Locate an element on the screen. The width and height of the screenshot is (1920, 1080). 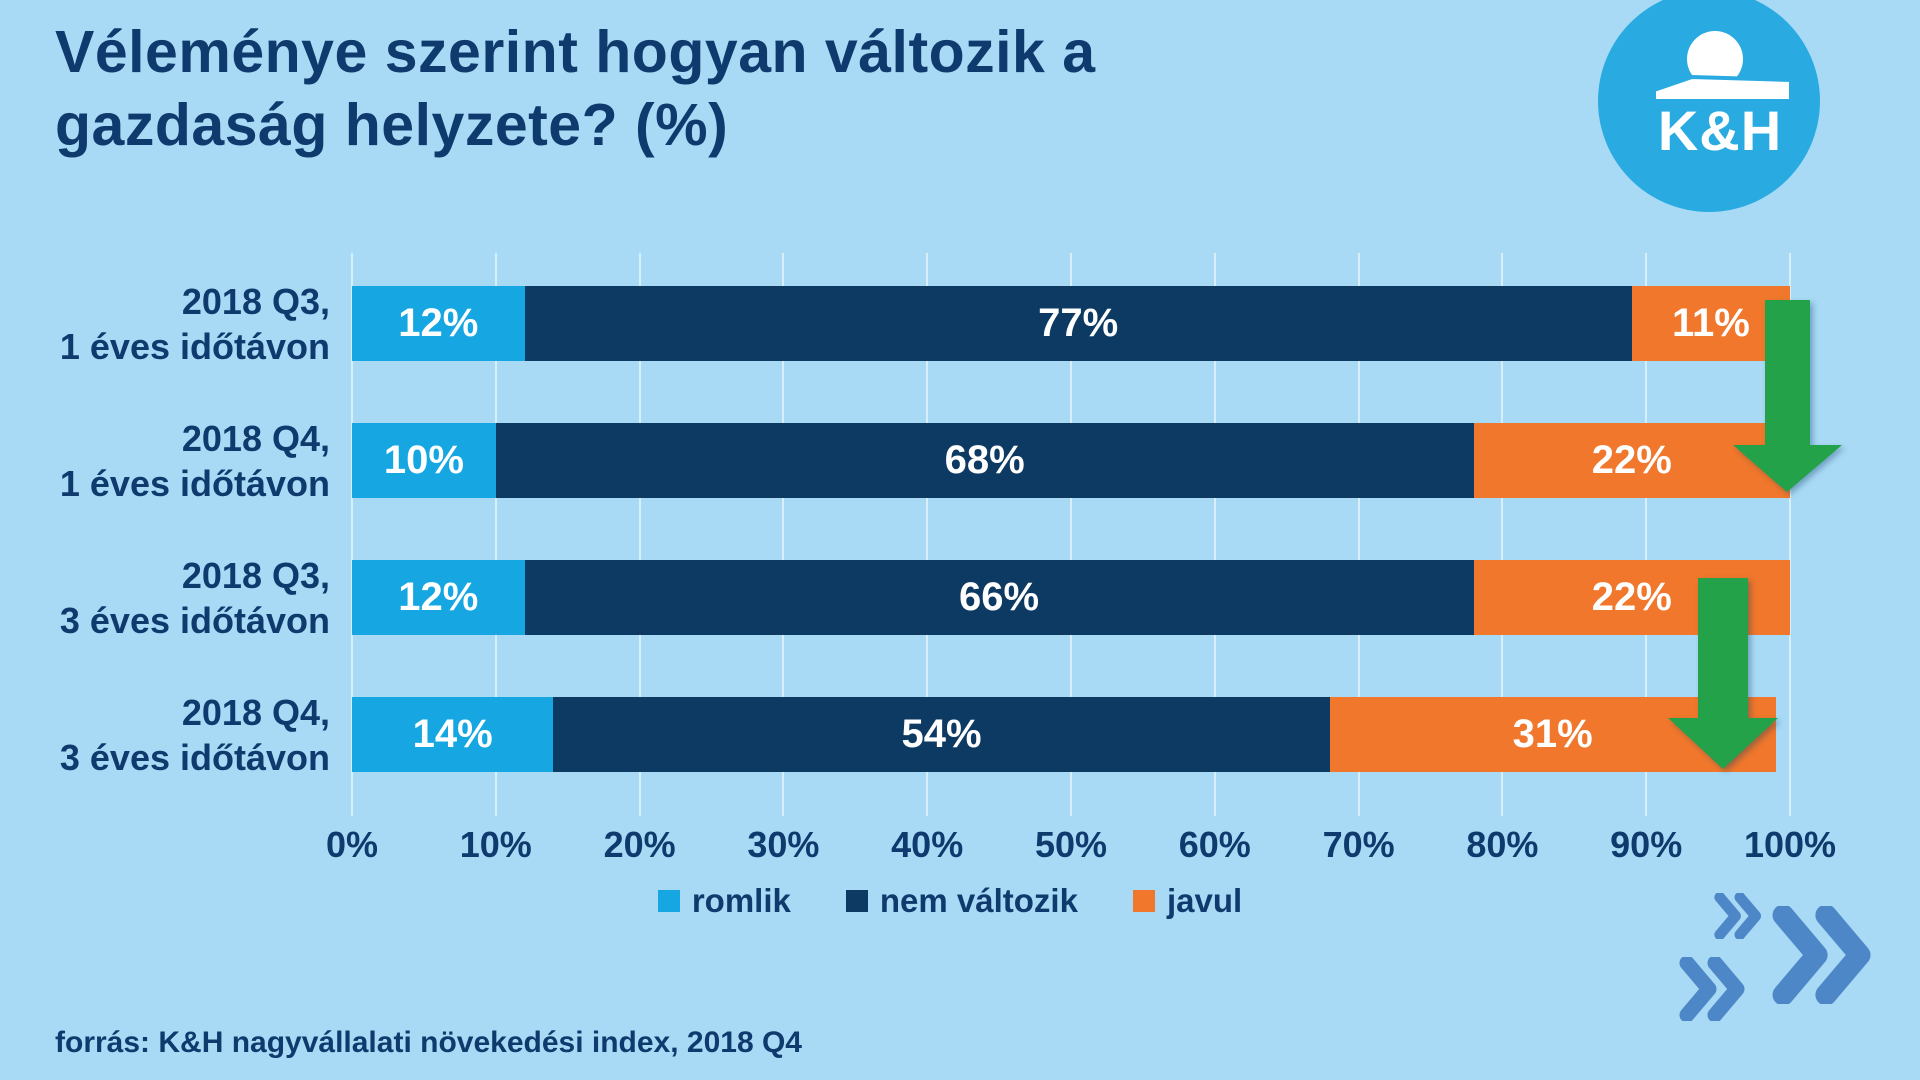
kh-logo-text: K&H is located at coordinates (1720, 130).